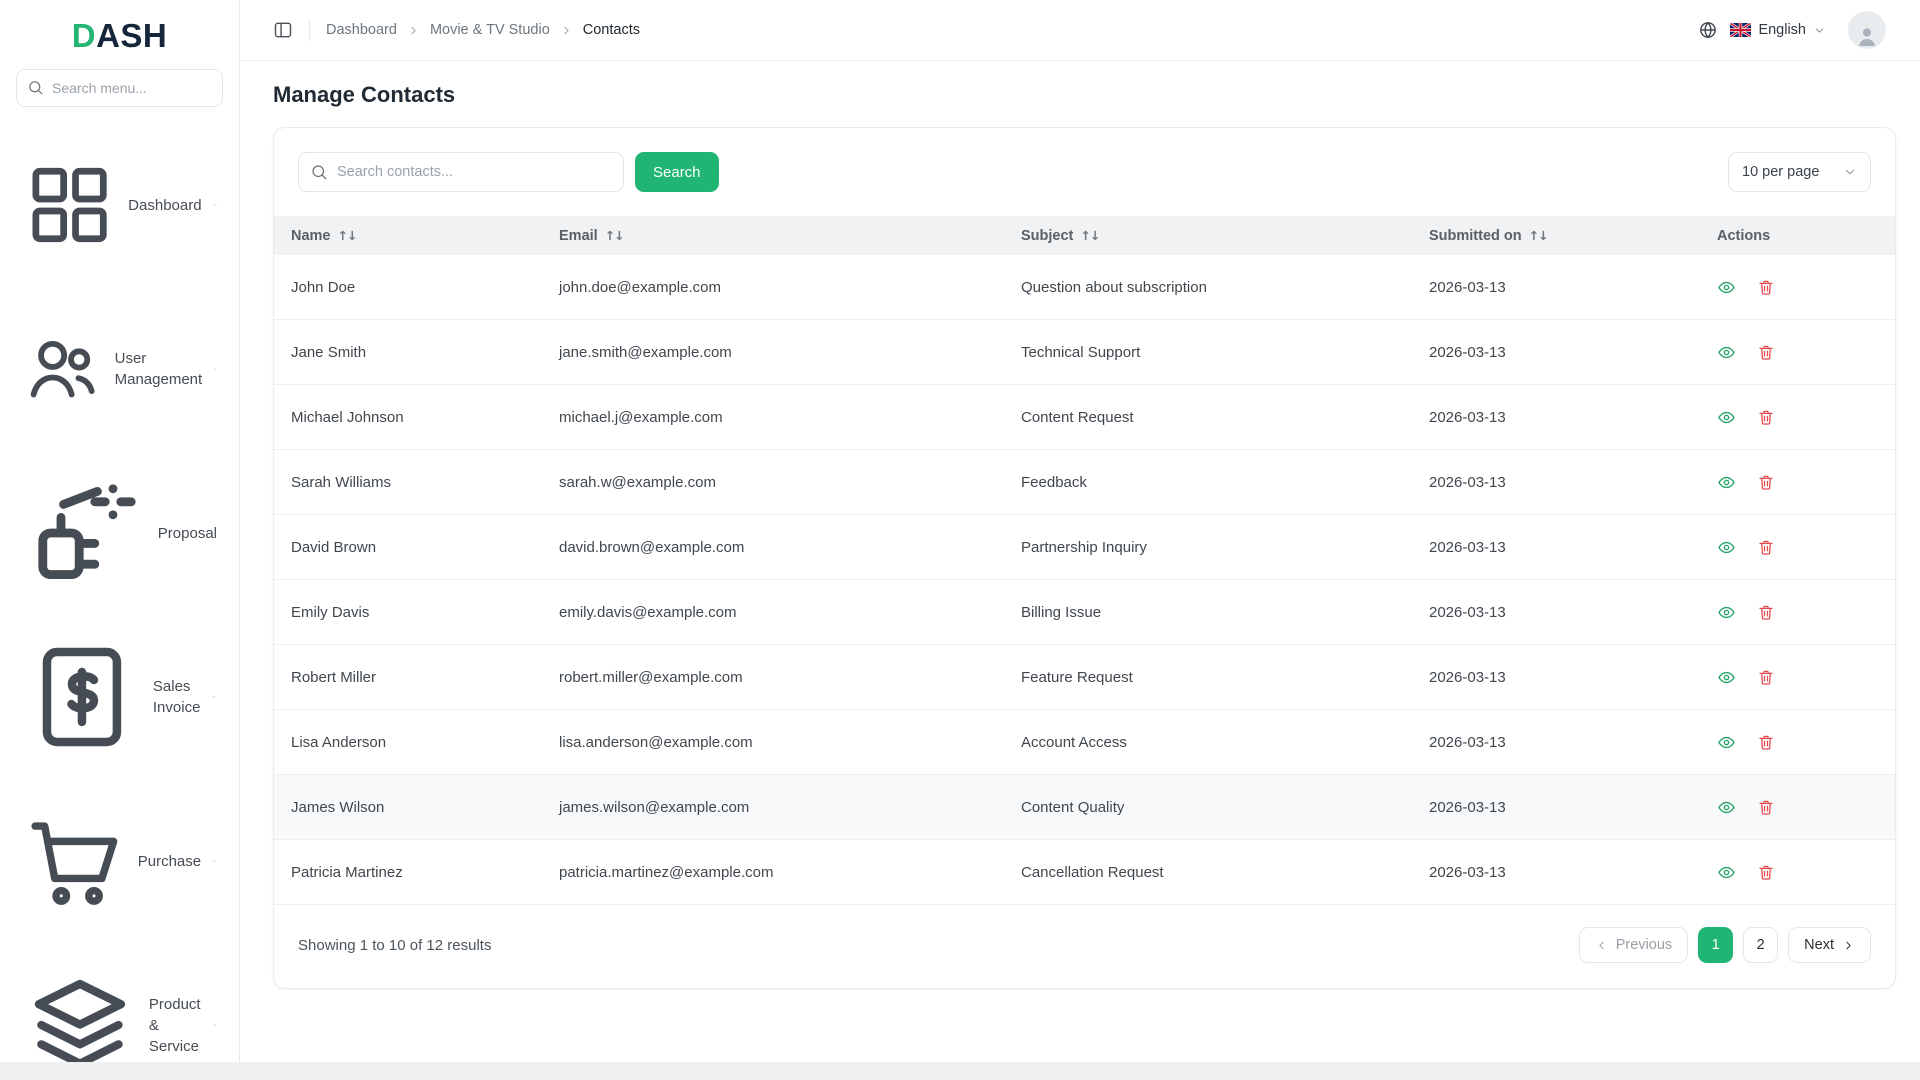  Describe the element at coordinates (1073, 807) in the screenshot. I see `cell-subject: Content Quality` at that location.